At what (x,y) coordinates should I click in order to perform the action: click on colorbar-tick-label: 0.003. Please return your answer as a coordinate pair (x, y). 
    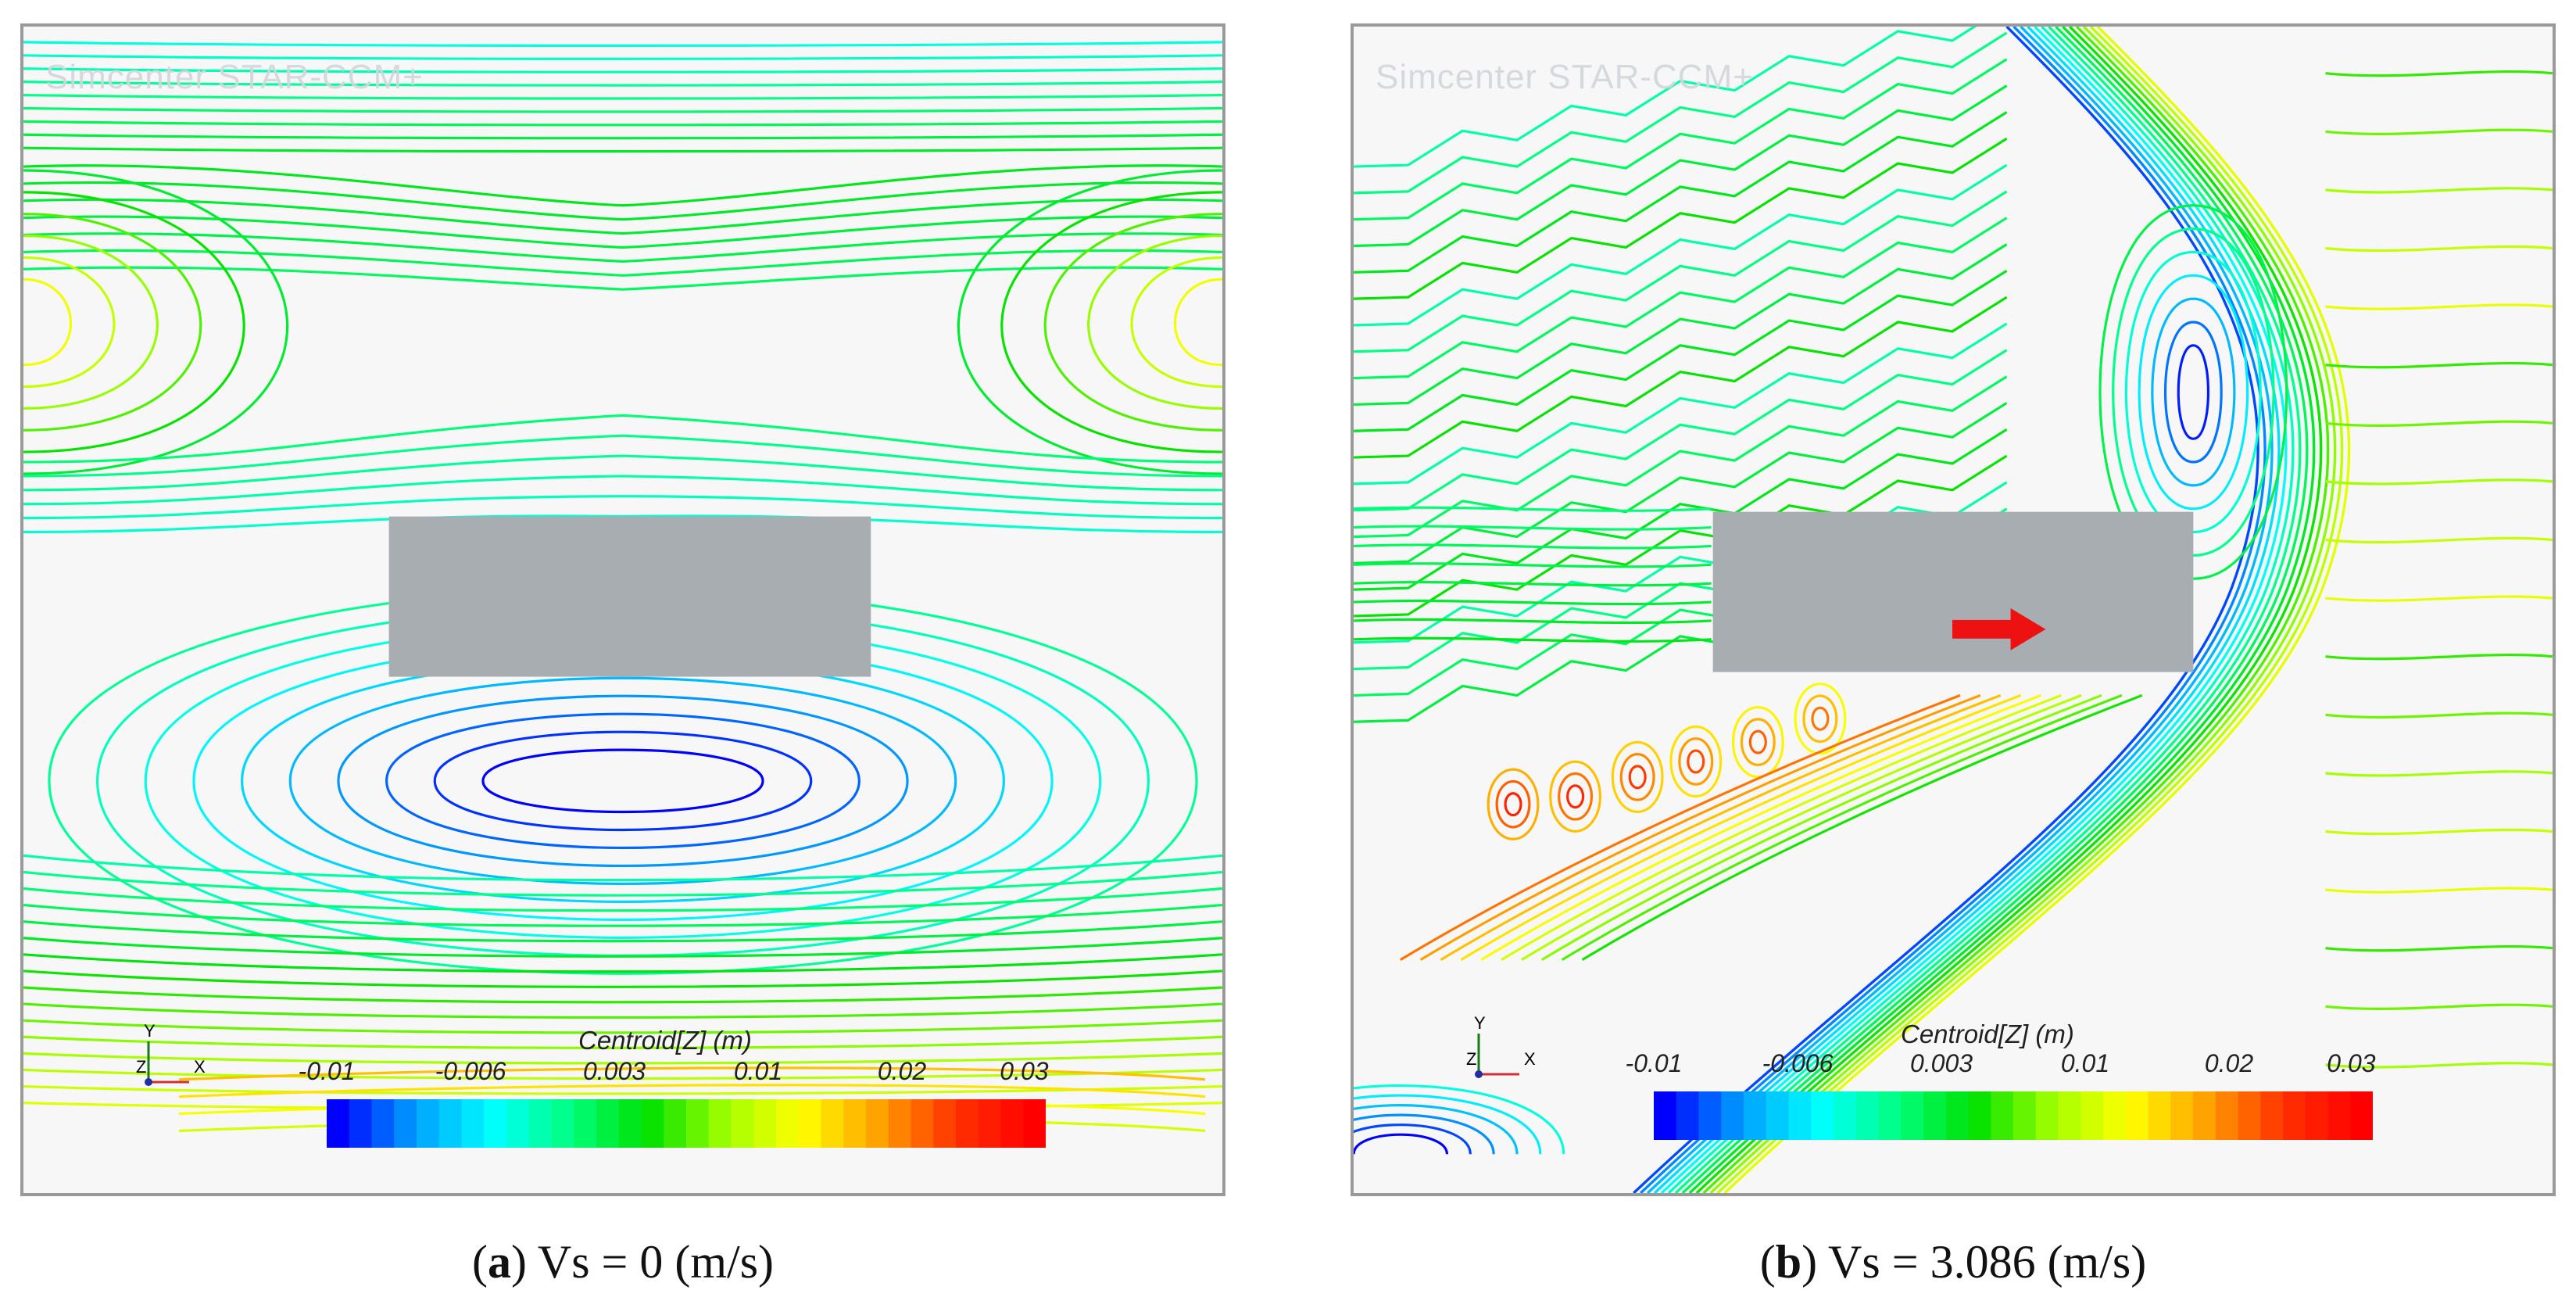
    Looking at the image, I should click on (614, 1071).